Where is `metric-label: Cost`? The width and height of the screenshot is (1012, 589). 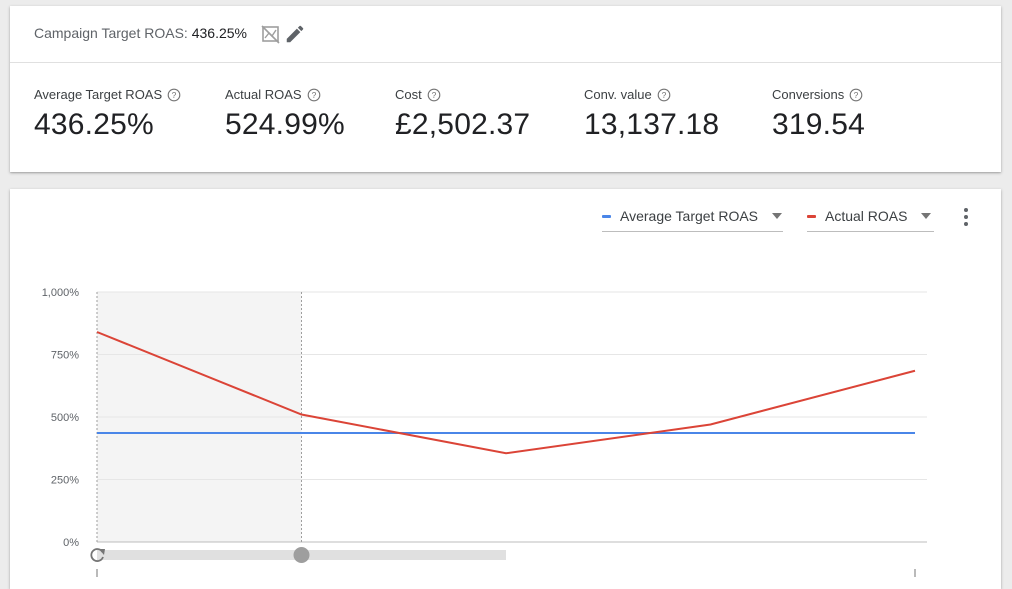 metric-label: Cost is located at coordinates (408, 94).